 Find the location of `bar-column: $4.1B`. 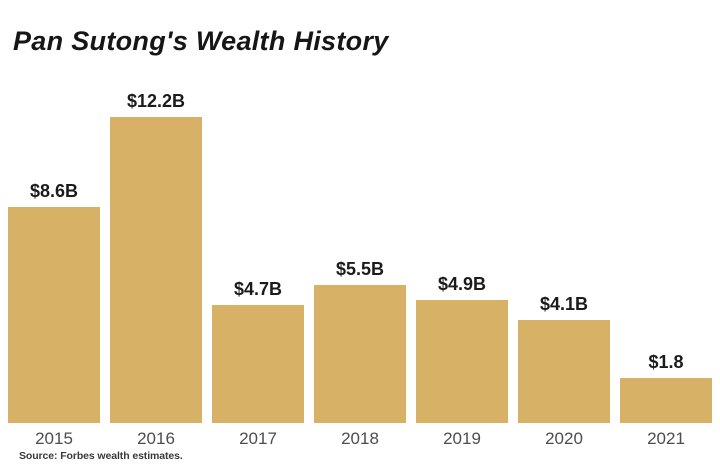

bar-column: $4.1B is located at coordinates (564, 358).